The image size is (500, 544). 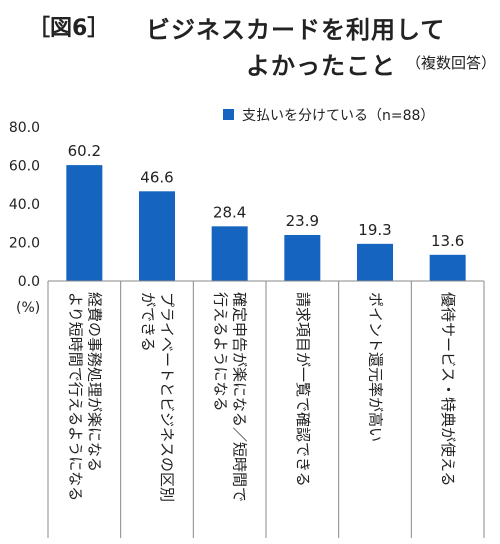 What do you see at coordinates (221, 352) in the screenshot?
I see `x-tick-label: 行えるようになる` at bounding box center [221, 352].